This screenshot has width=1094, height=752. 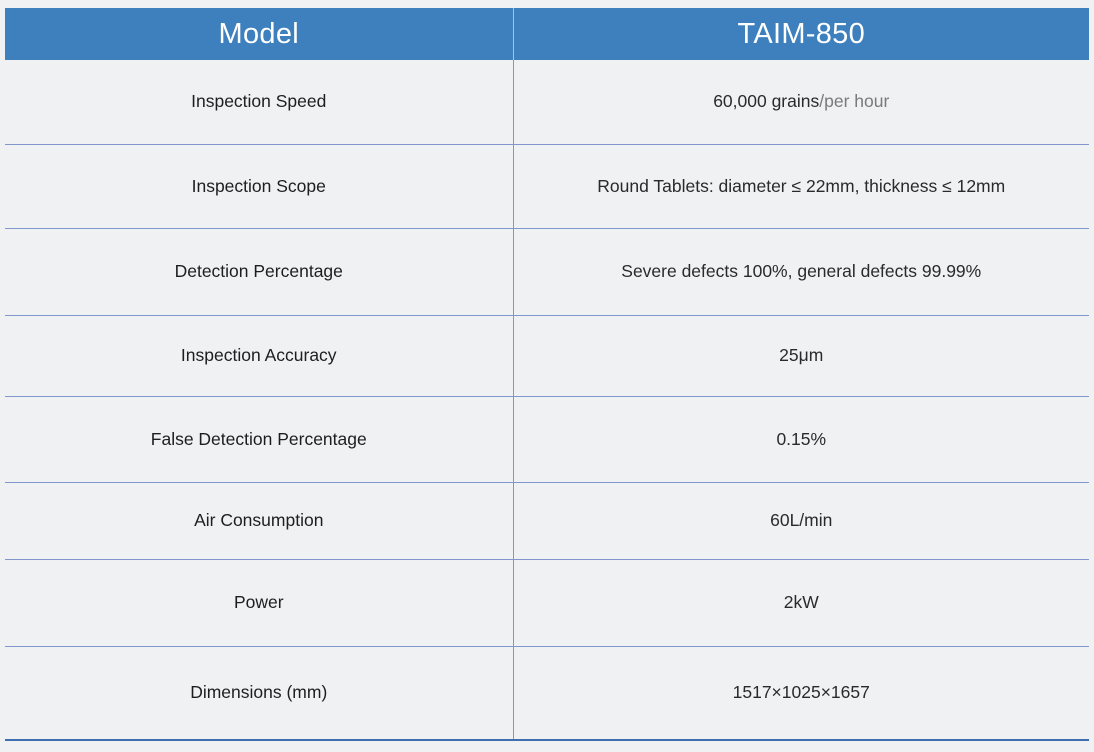 I want to click on value-main: 60,000 grains, so click(x=766, y=101).